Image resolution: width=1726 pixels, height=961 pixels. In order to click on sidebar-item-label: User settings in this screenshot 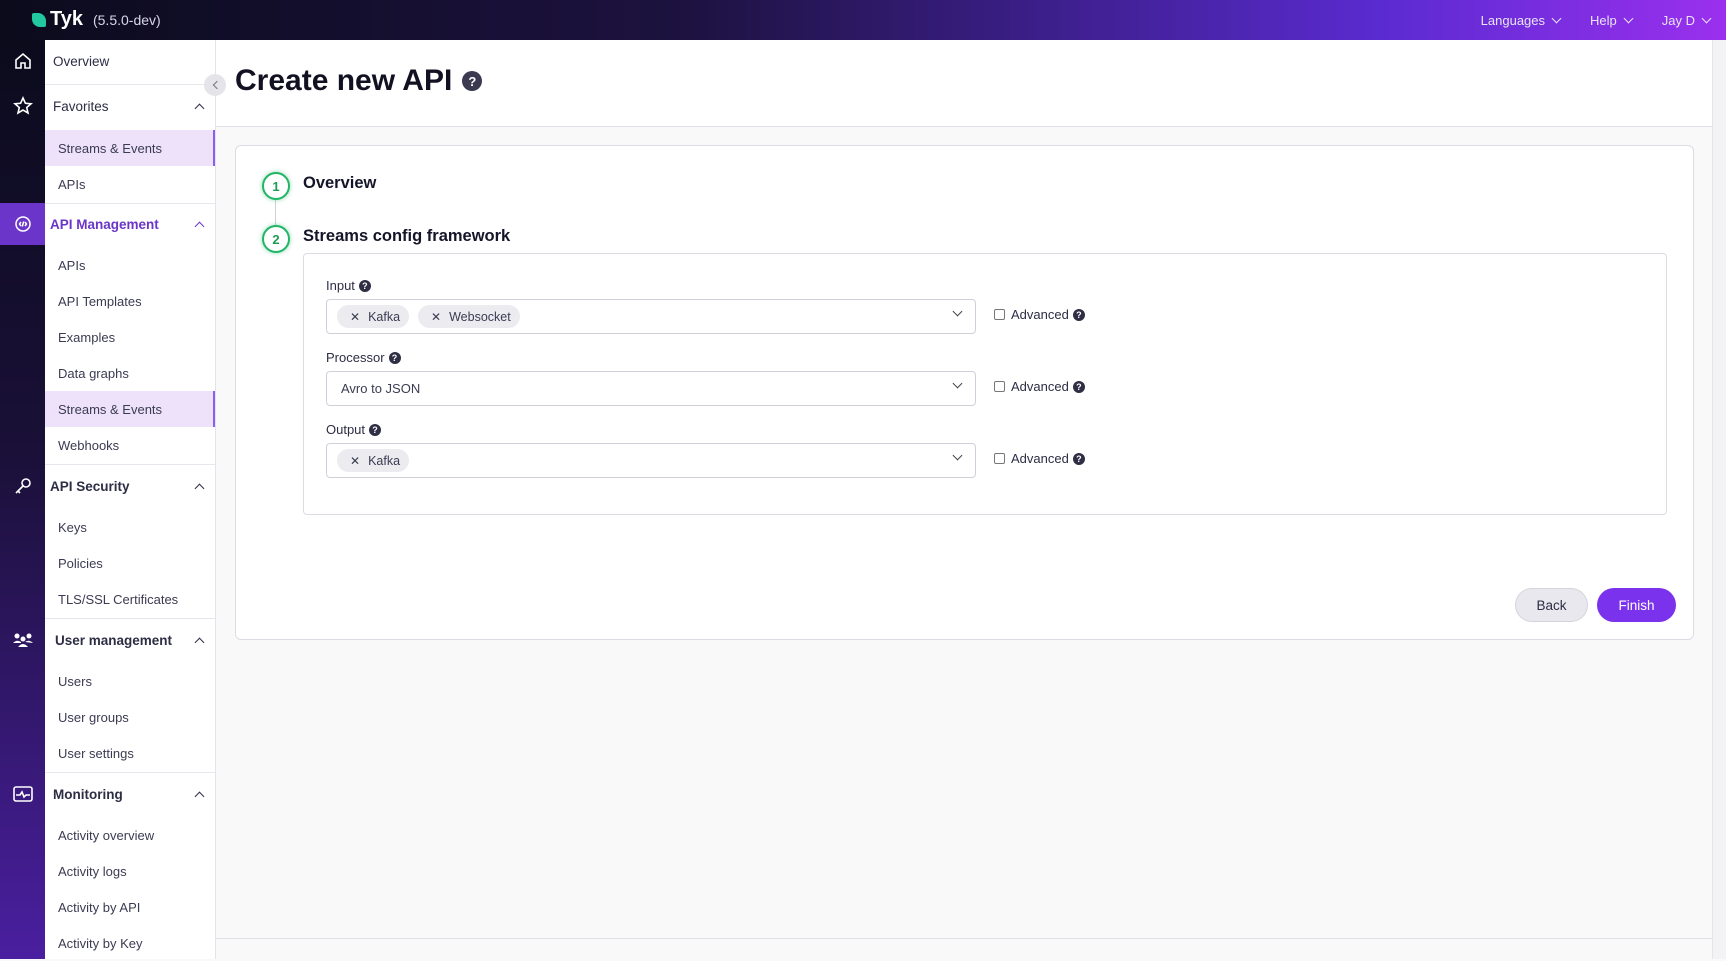, I will do `click(96, 753)`.